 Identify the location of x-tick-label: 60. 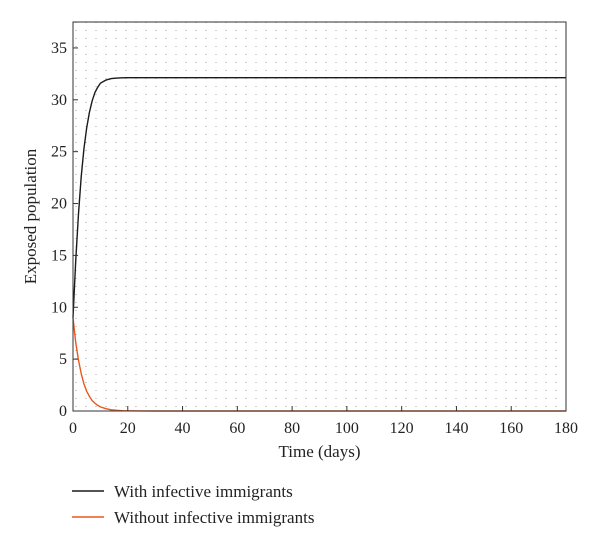
(237, 428).